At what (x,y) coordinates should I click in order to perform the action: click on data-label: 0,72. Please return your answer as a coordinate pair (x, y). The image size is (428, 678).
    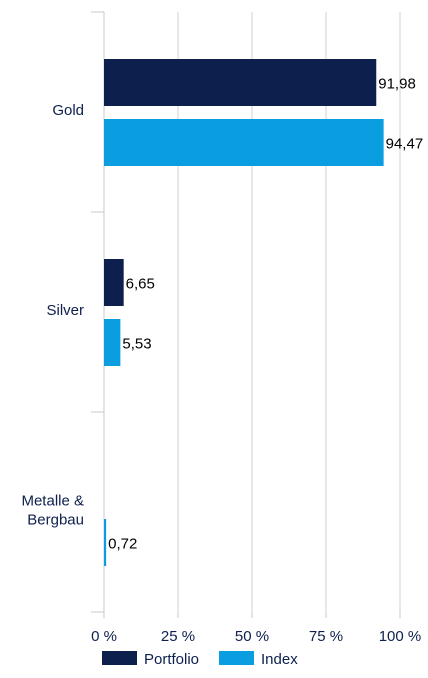
    Looking at the image, I should click on (122, 544).